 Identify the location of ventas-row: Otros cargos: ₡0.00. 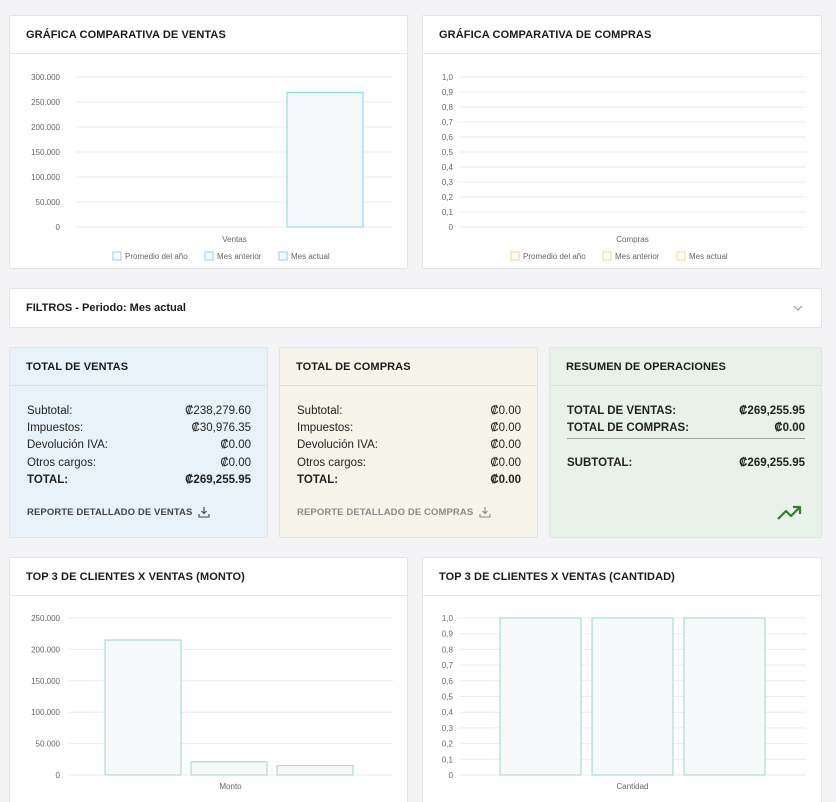
(139, 463).